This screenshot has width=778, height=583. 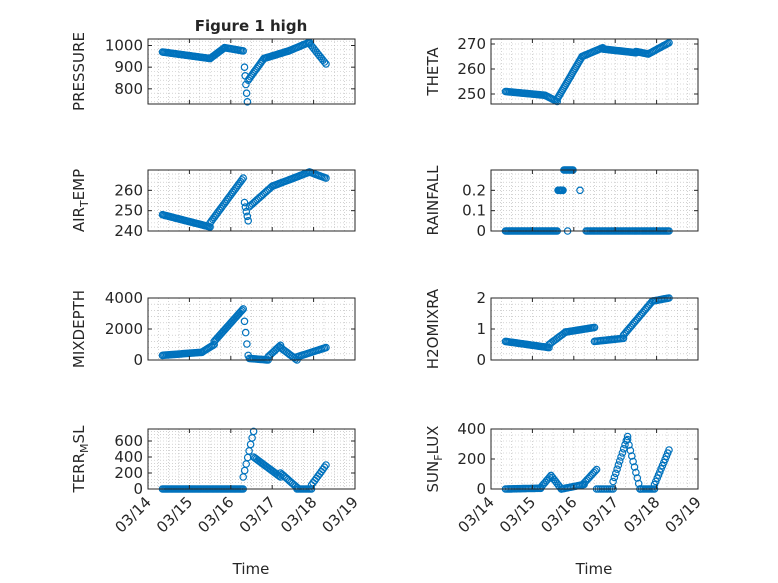 I want to click on x-tick-label: 03/14, so click(x=133, y=514).